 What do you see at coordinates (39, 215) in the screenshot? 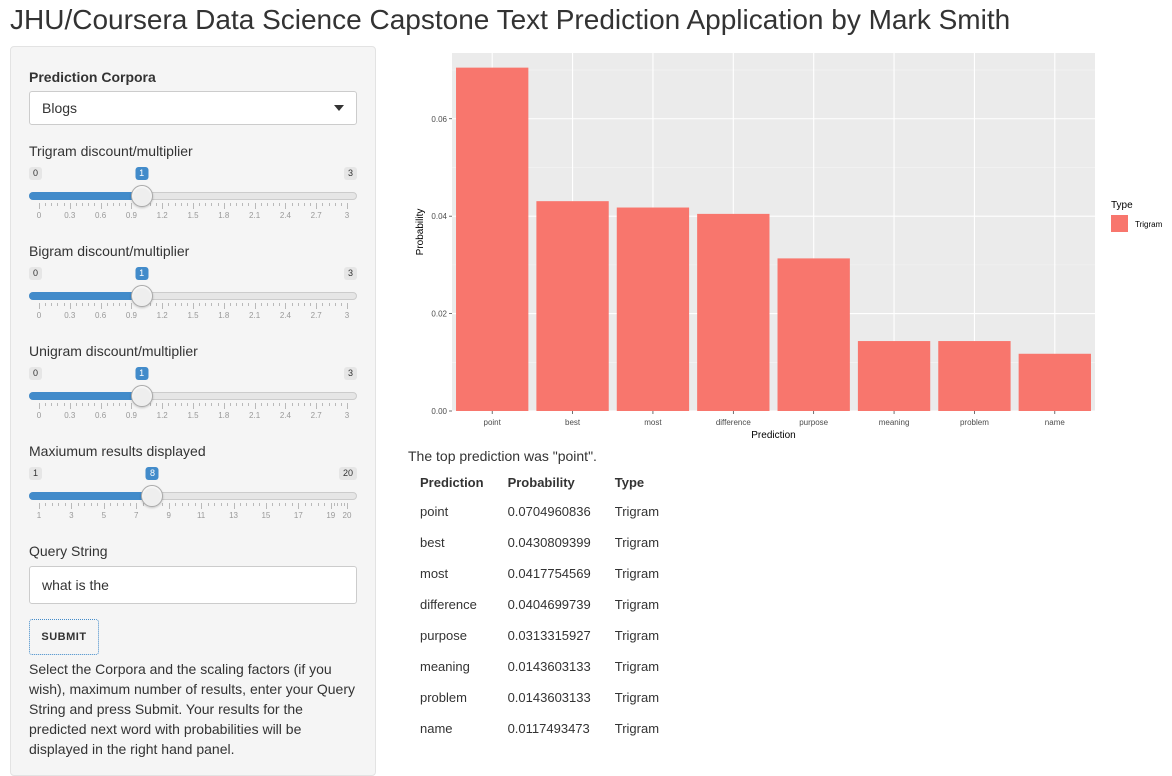
I see `slider-tick-label: 0` at bounding box center [39, 215].